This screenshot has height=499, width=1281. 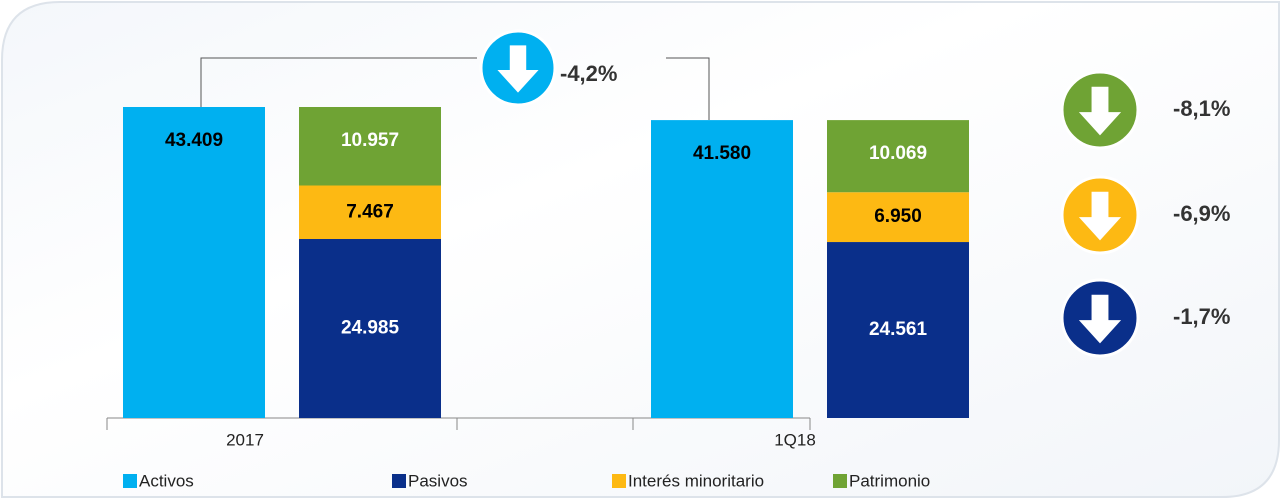 I want to click on value-label: 24.561, so click(x=898, y=329).